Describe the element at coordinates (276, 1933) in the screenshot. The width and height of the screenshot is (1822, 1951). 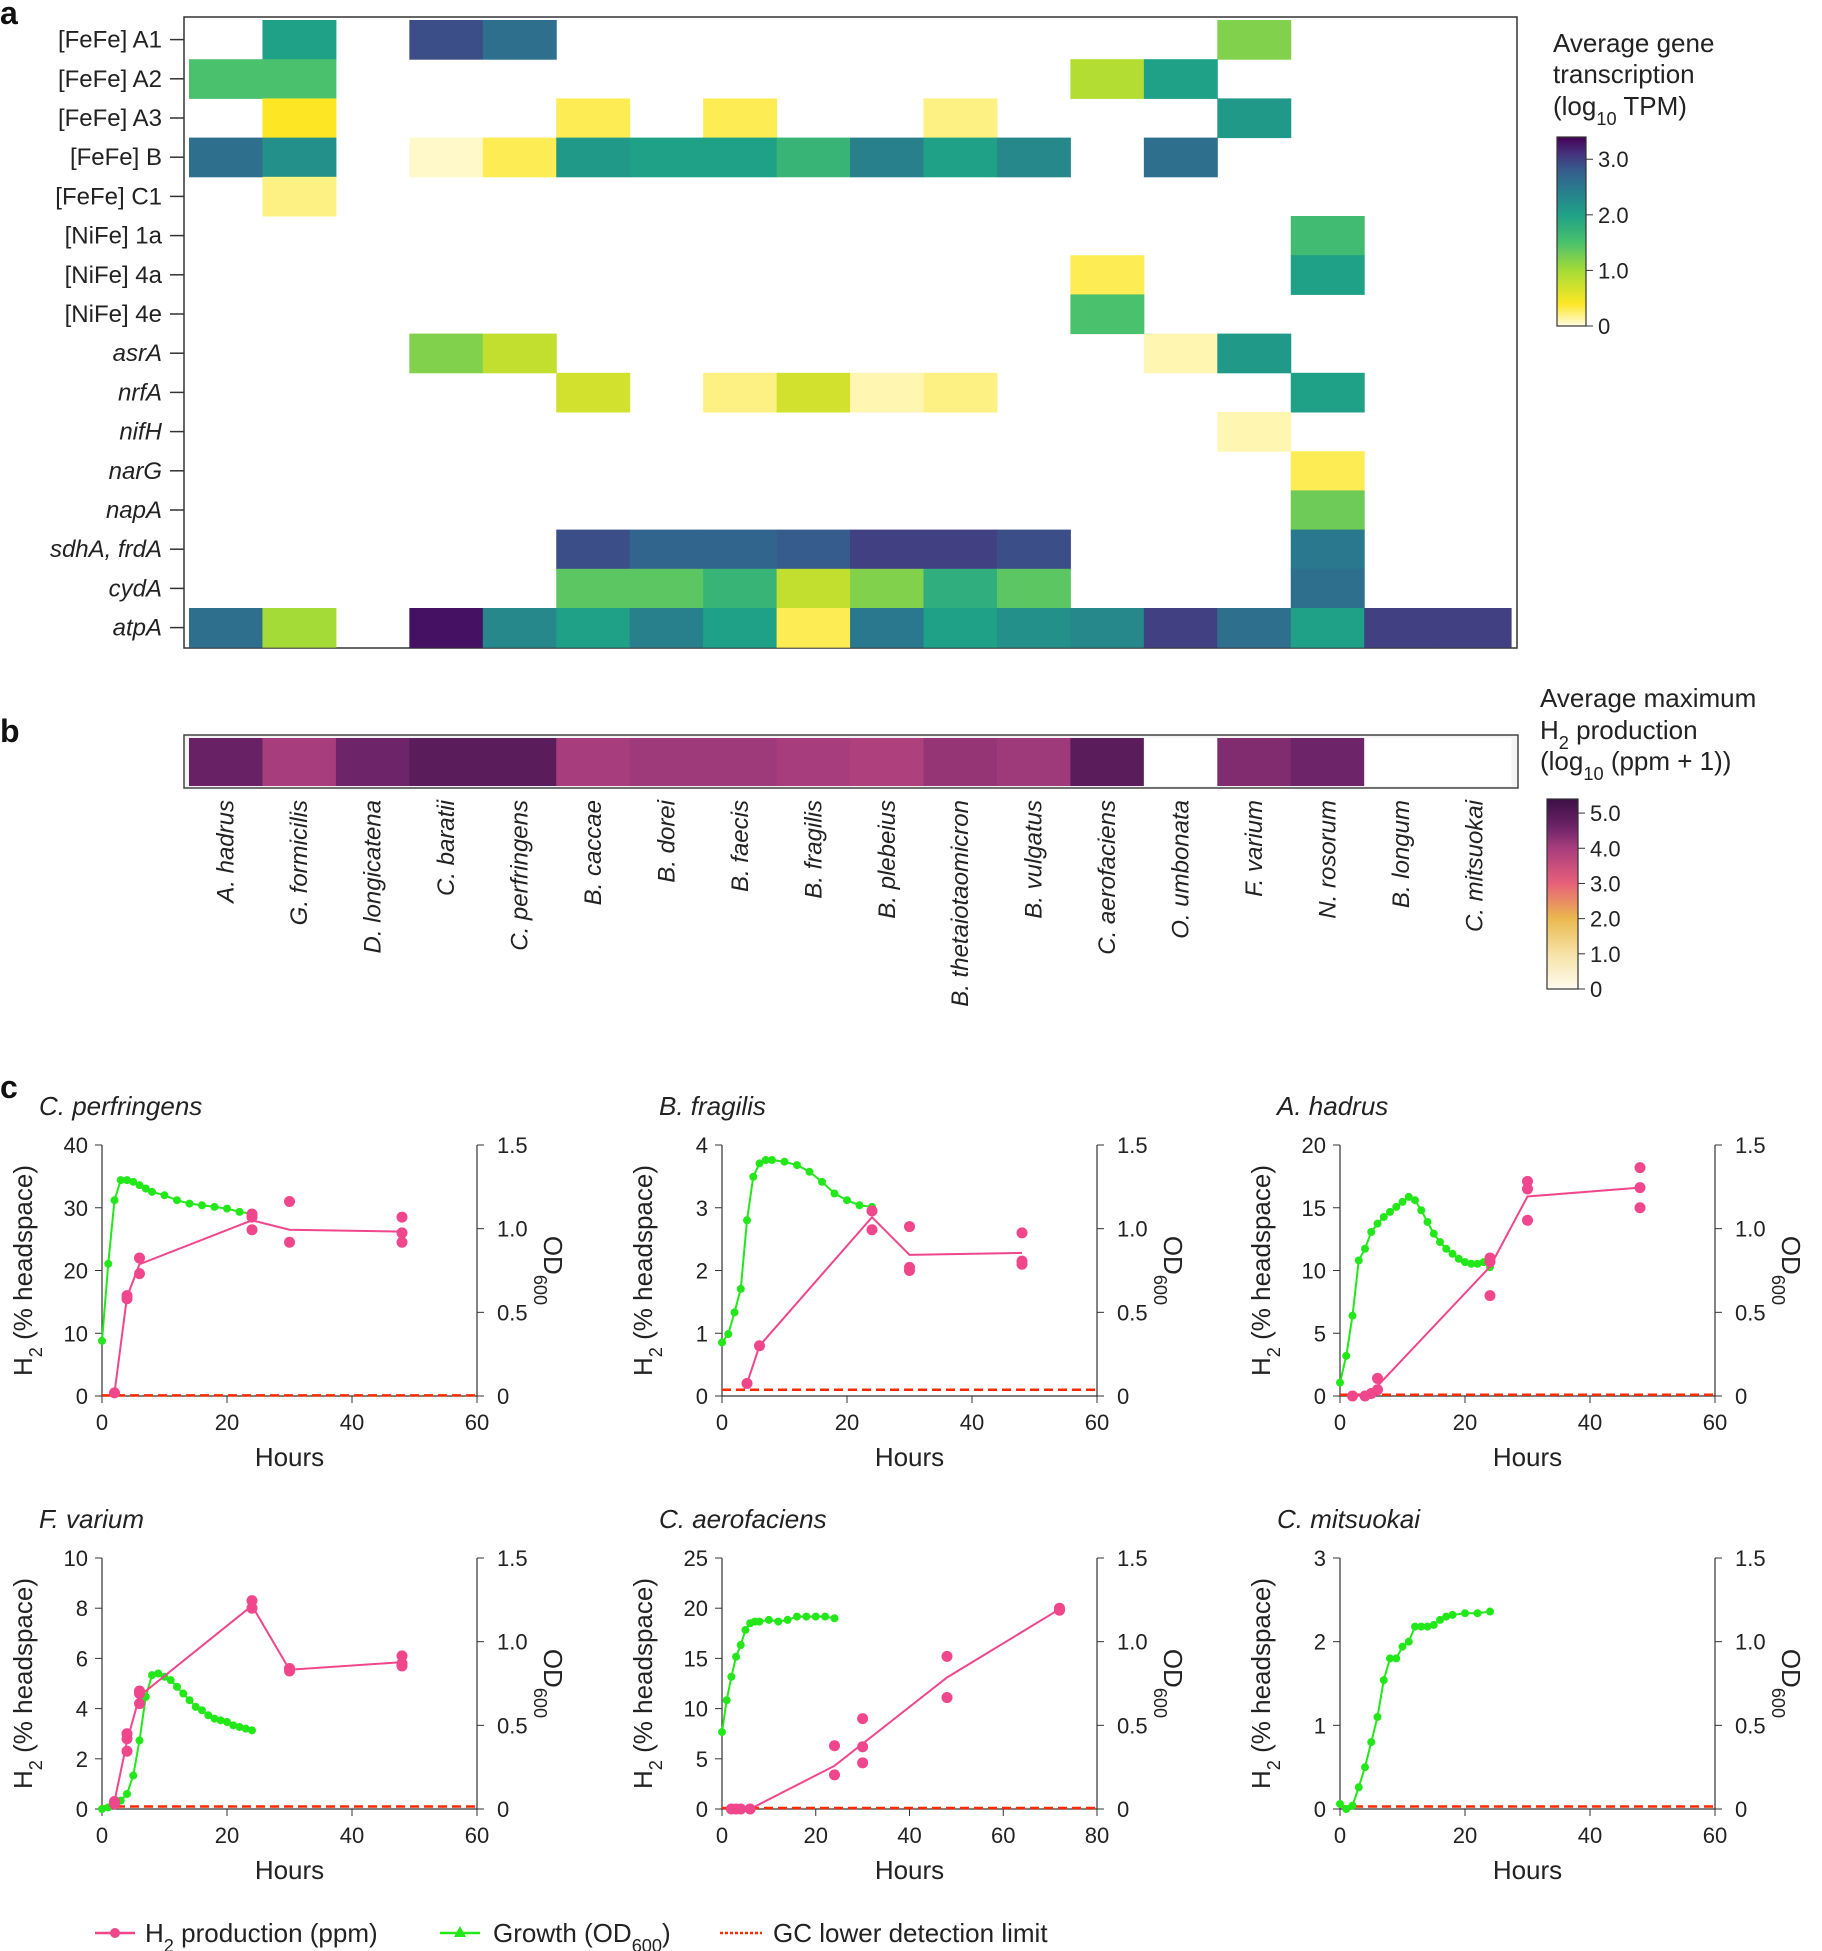
I see `text-part: production (ppm)` at that location.